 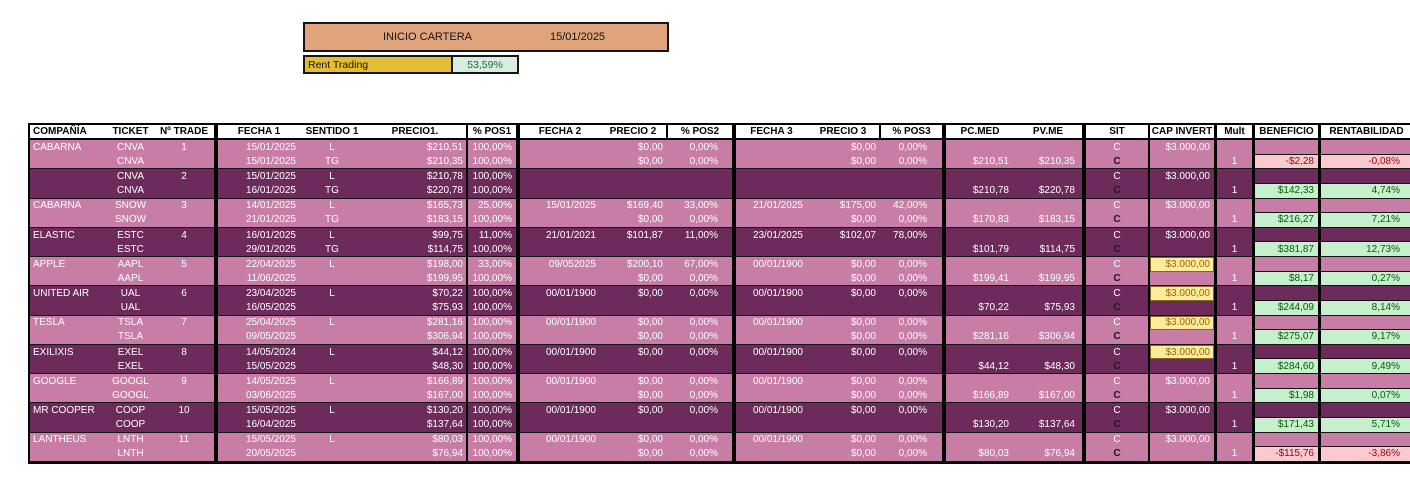 What do you see at coordinates (332, 191) in the screenshot?
I see `cell-s1: TG` at bounding box center [332, 191].